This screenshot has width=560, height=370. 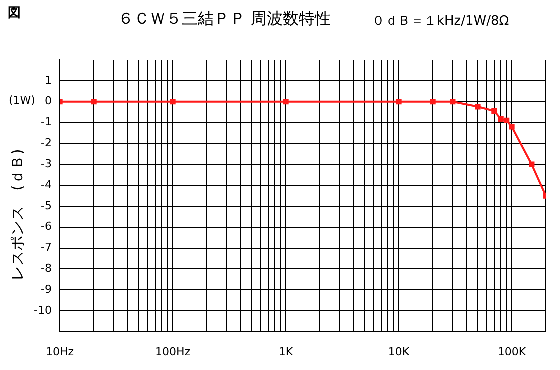 What do you see at coordinates (399, 351) in the screenshot?
I see `x-tick-label: 10K` at bounding box center [399, 351].